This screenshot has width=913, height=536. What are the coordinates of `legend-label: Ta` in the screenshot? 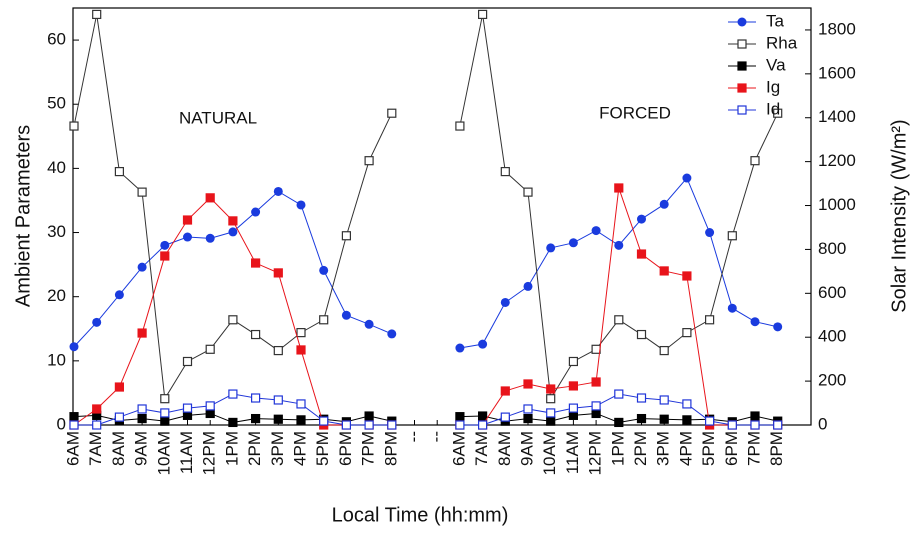 It's located at (775, 20).